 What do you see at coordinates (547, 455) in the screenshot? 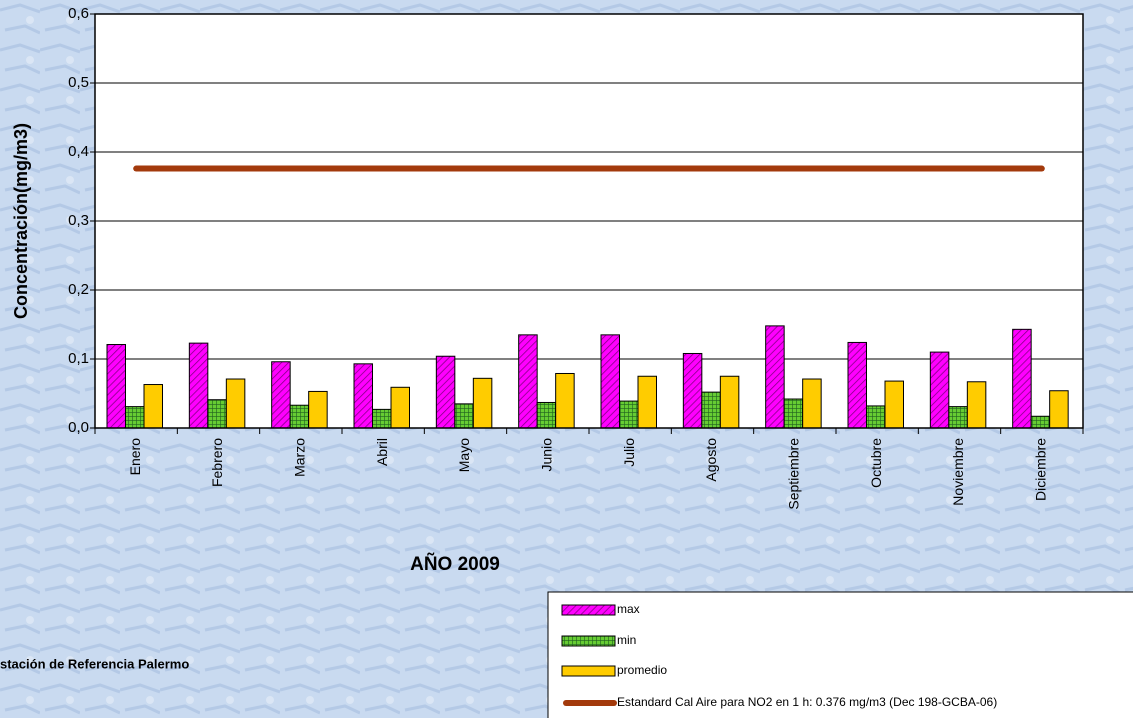
I see `x-tick-label: Junio` at bounding box center [547, 455].